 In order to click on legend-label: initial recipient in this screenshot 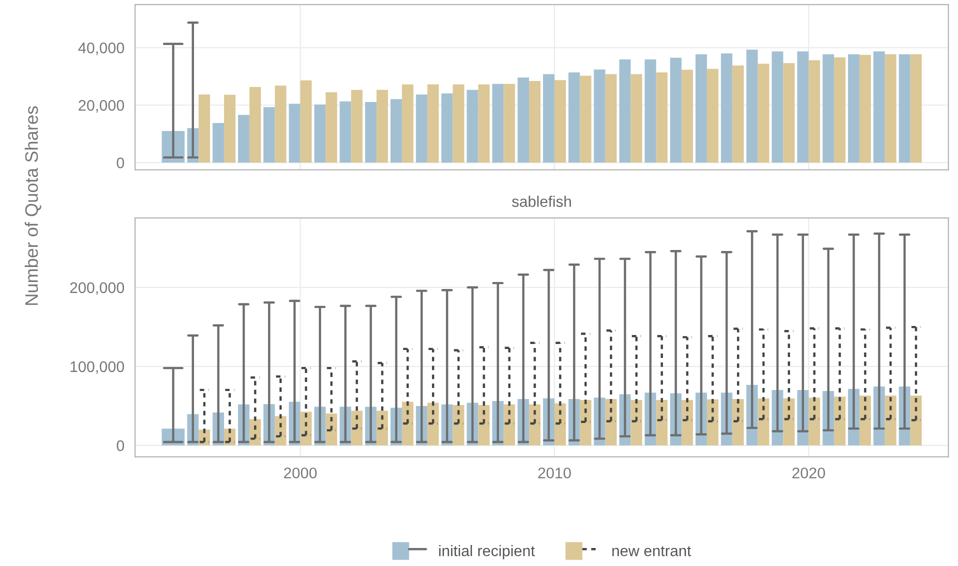, I will do `click(487, 552)`.